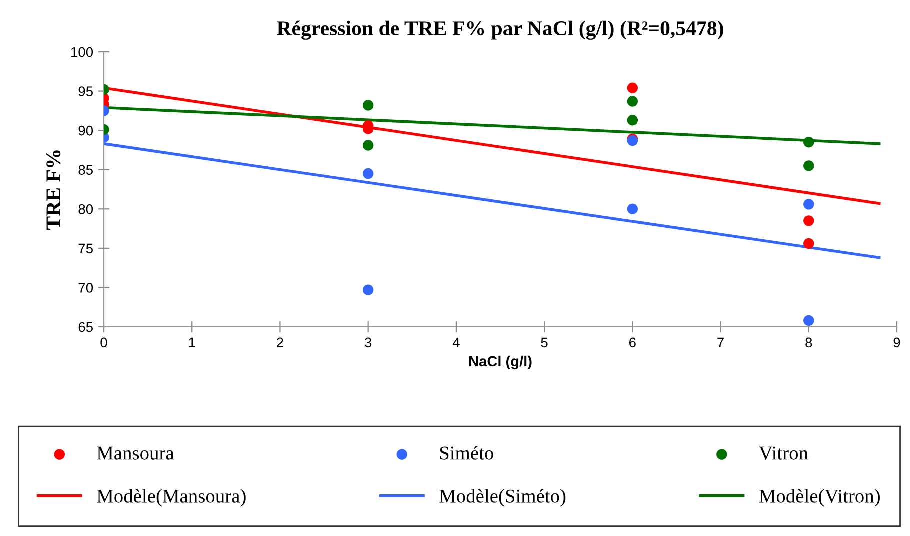 The image size is (910, 536). Describe the element at coordinates (53, 190) in the screenshot. I see `y-axis-title: TRE F%` at that location.